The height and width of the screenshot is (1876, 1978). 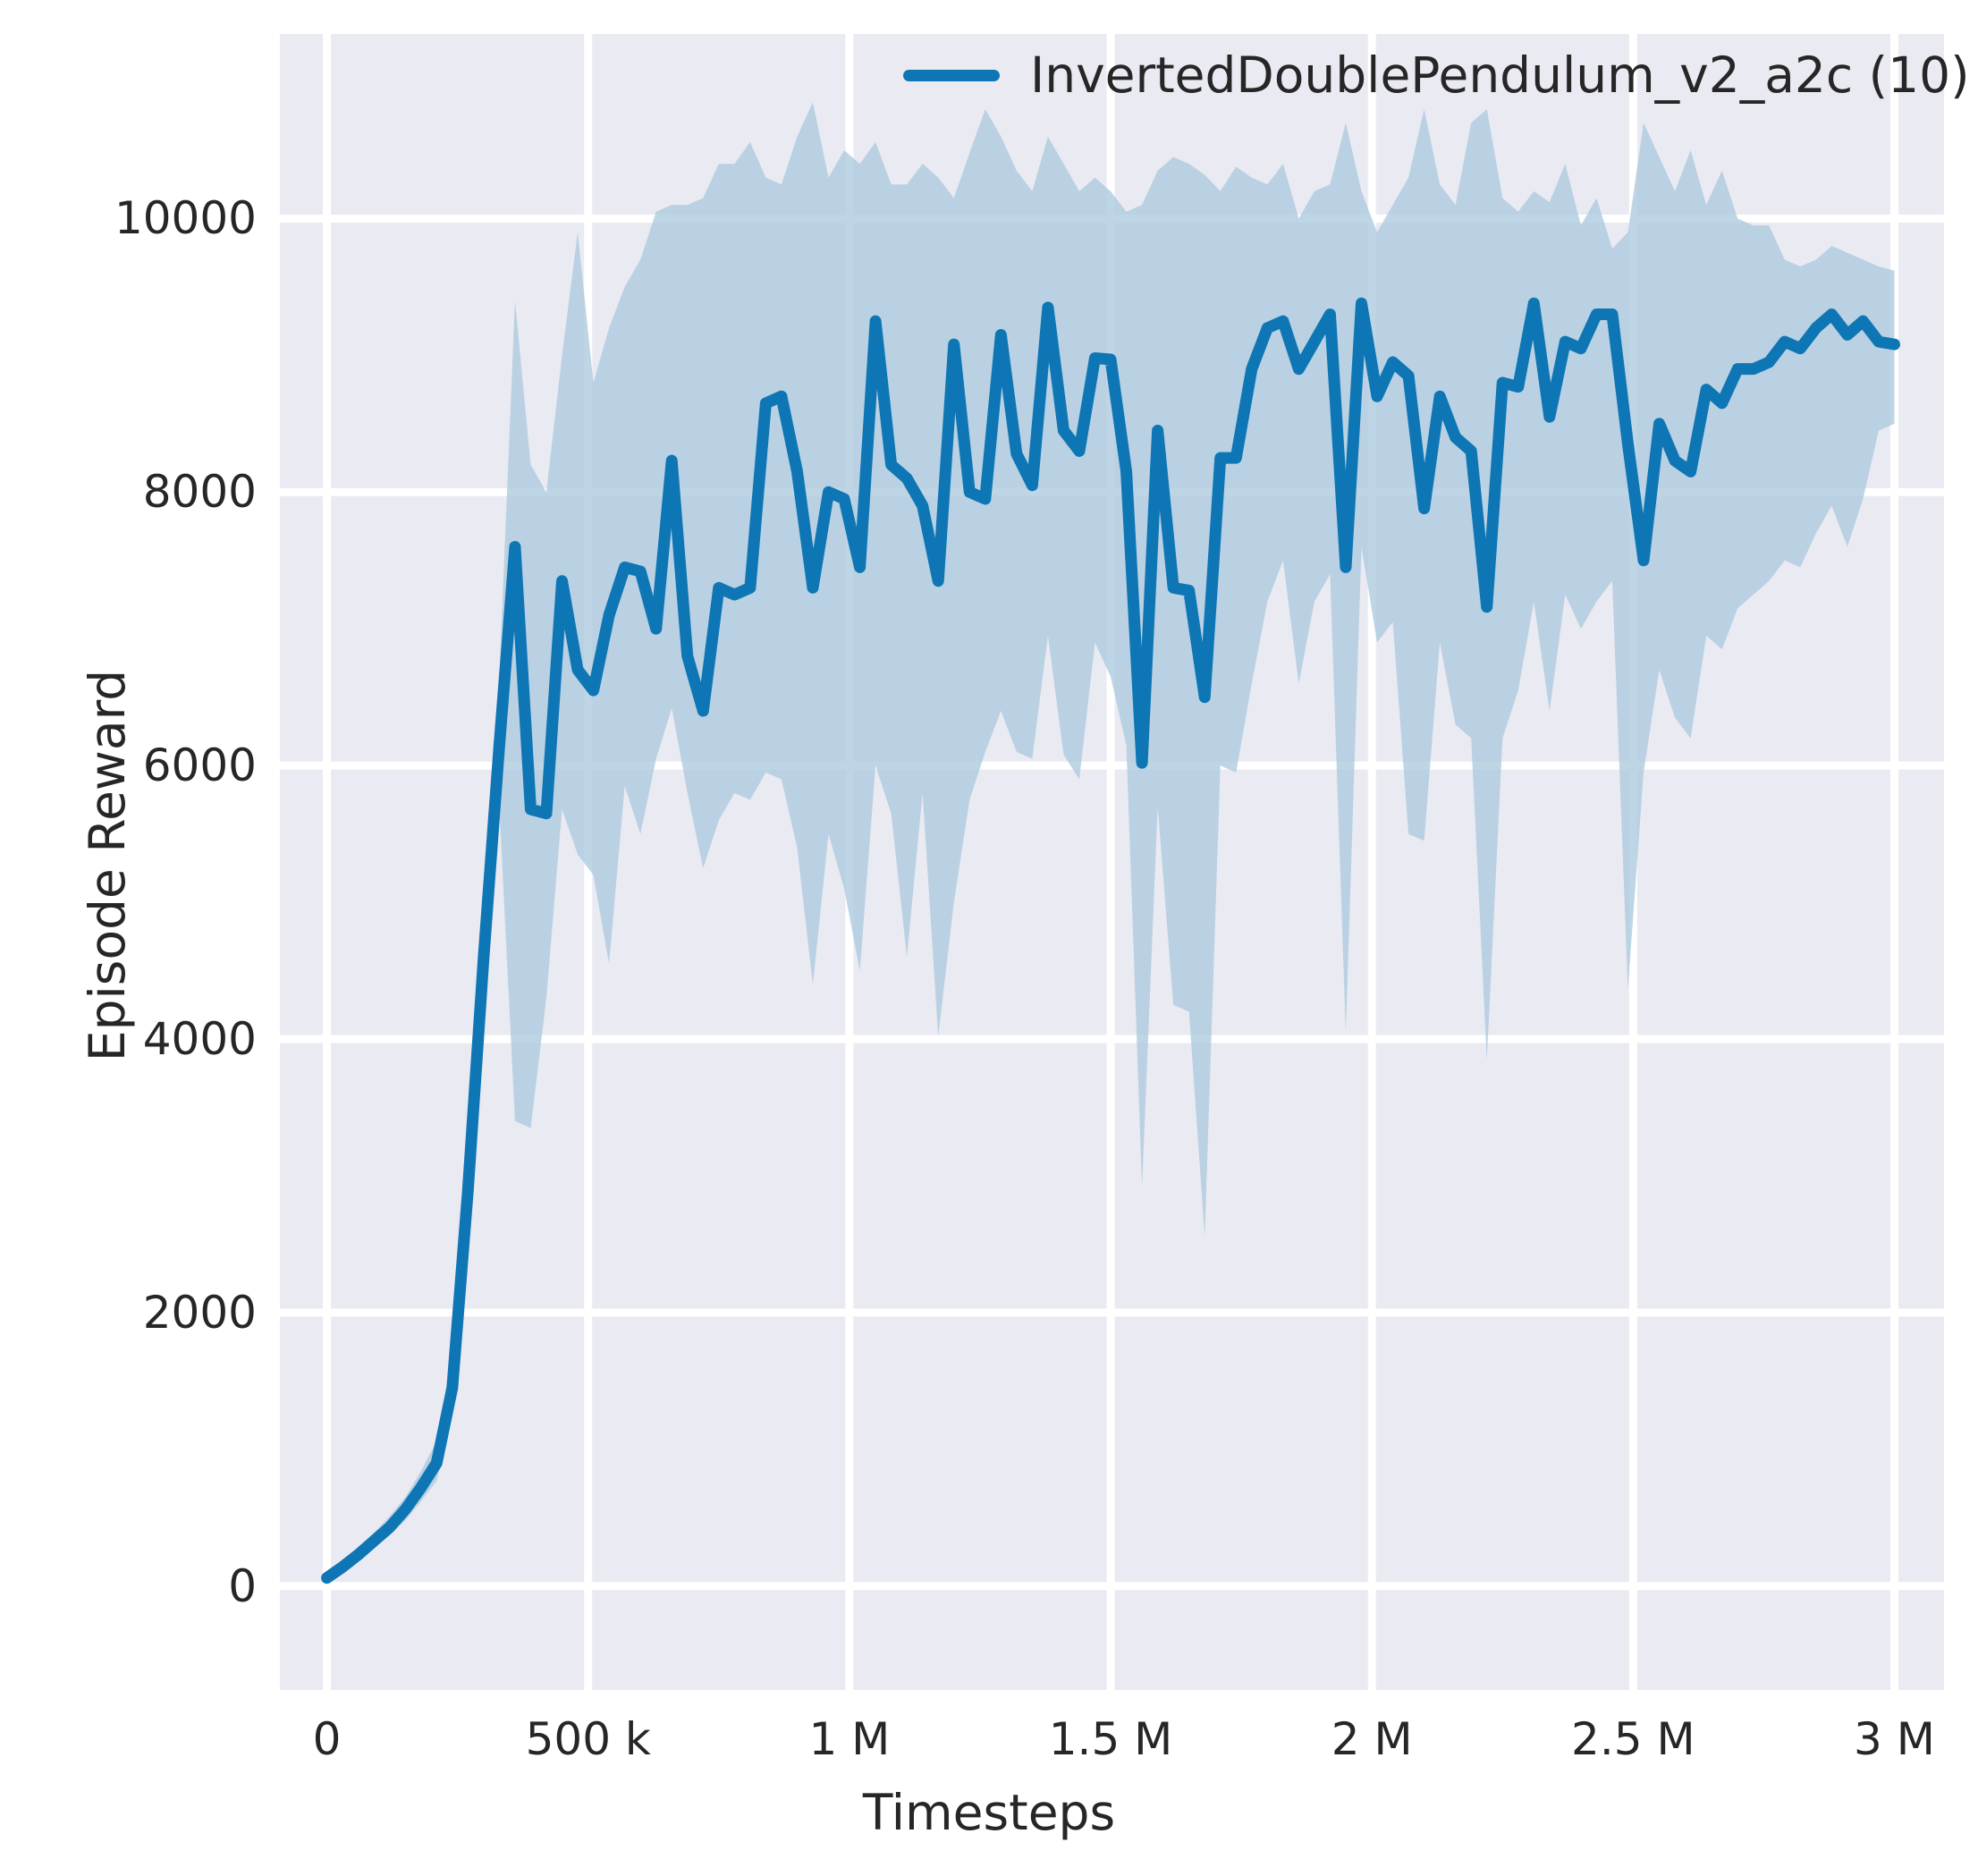 I want to click on x-tick-label: 3 M, so click(x=1894, y=1739).